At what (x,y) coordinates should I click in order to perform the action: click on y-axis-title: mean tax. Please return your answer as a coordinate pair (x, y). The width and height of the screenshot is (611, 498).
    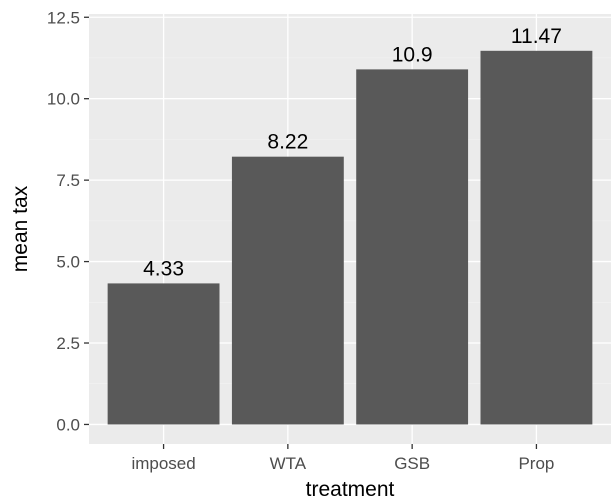
    Looking at the image, I should click on (20, 228).